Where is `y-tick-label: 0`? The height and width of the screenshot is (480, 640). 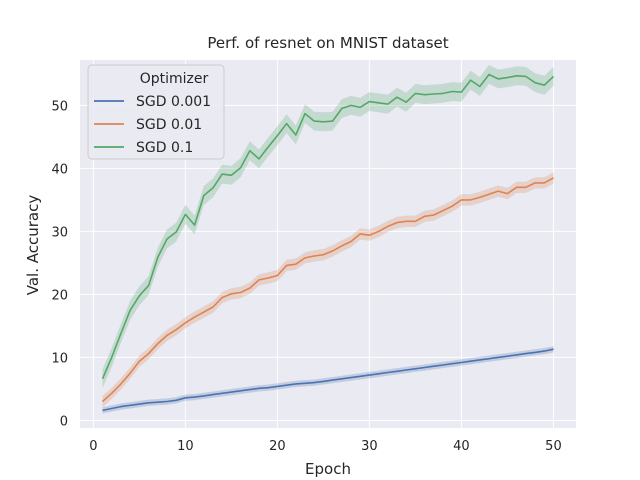 y-tick-label: 0 is located at coordinates (64, 421).